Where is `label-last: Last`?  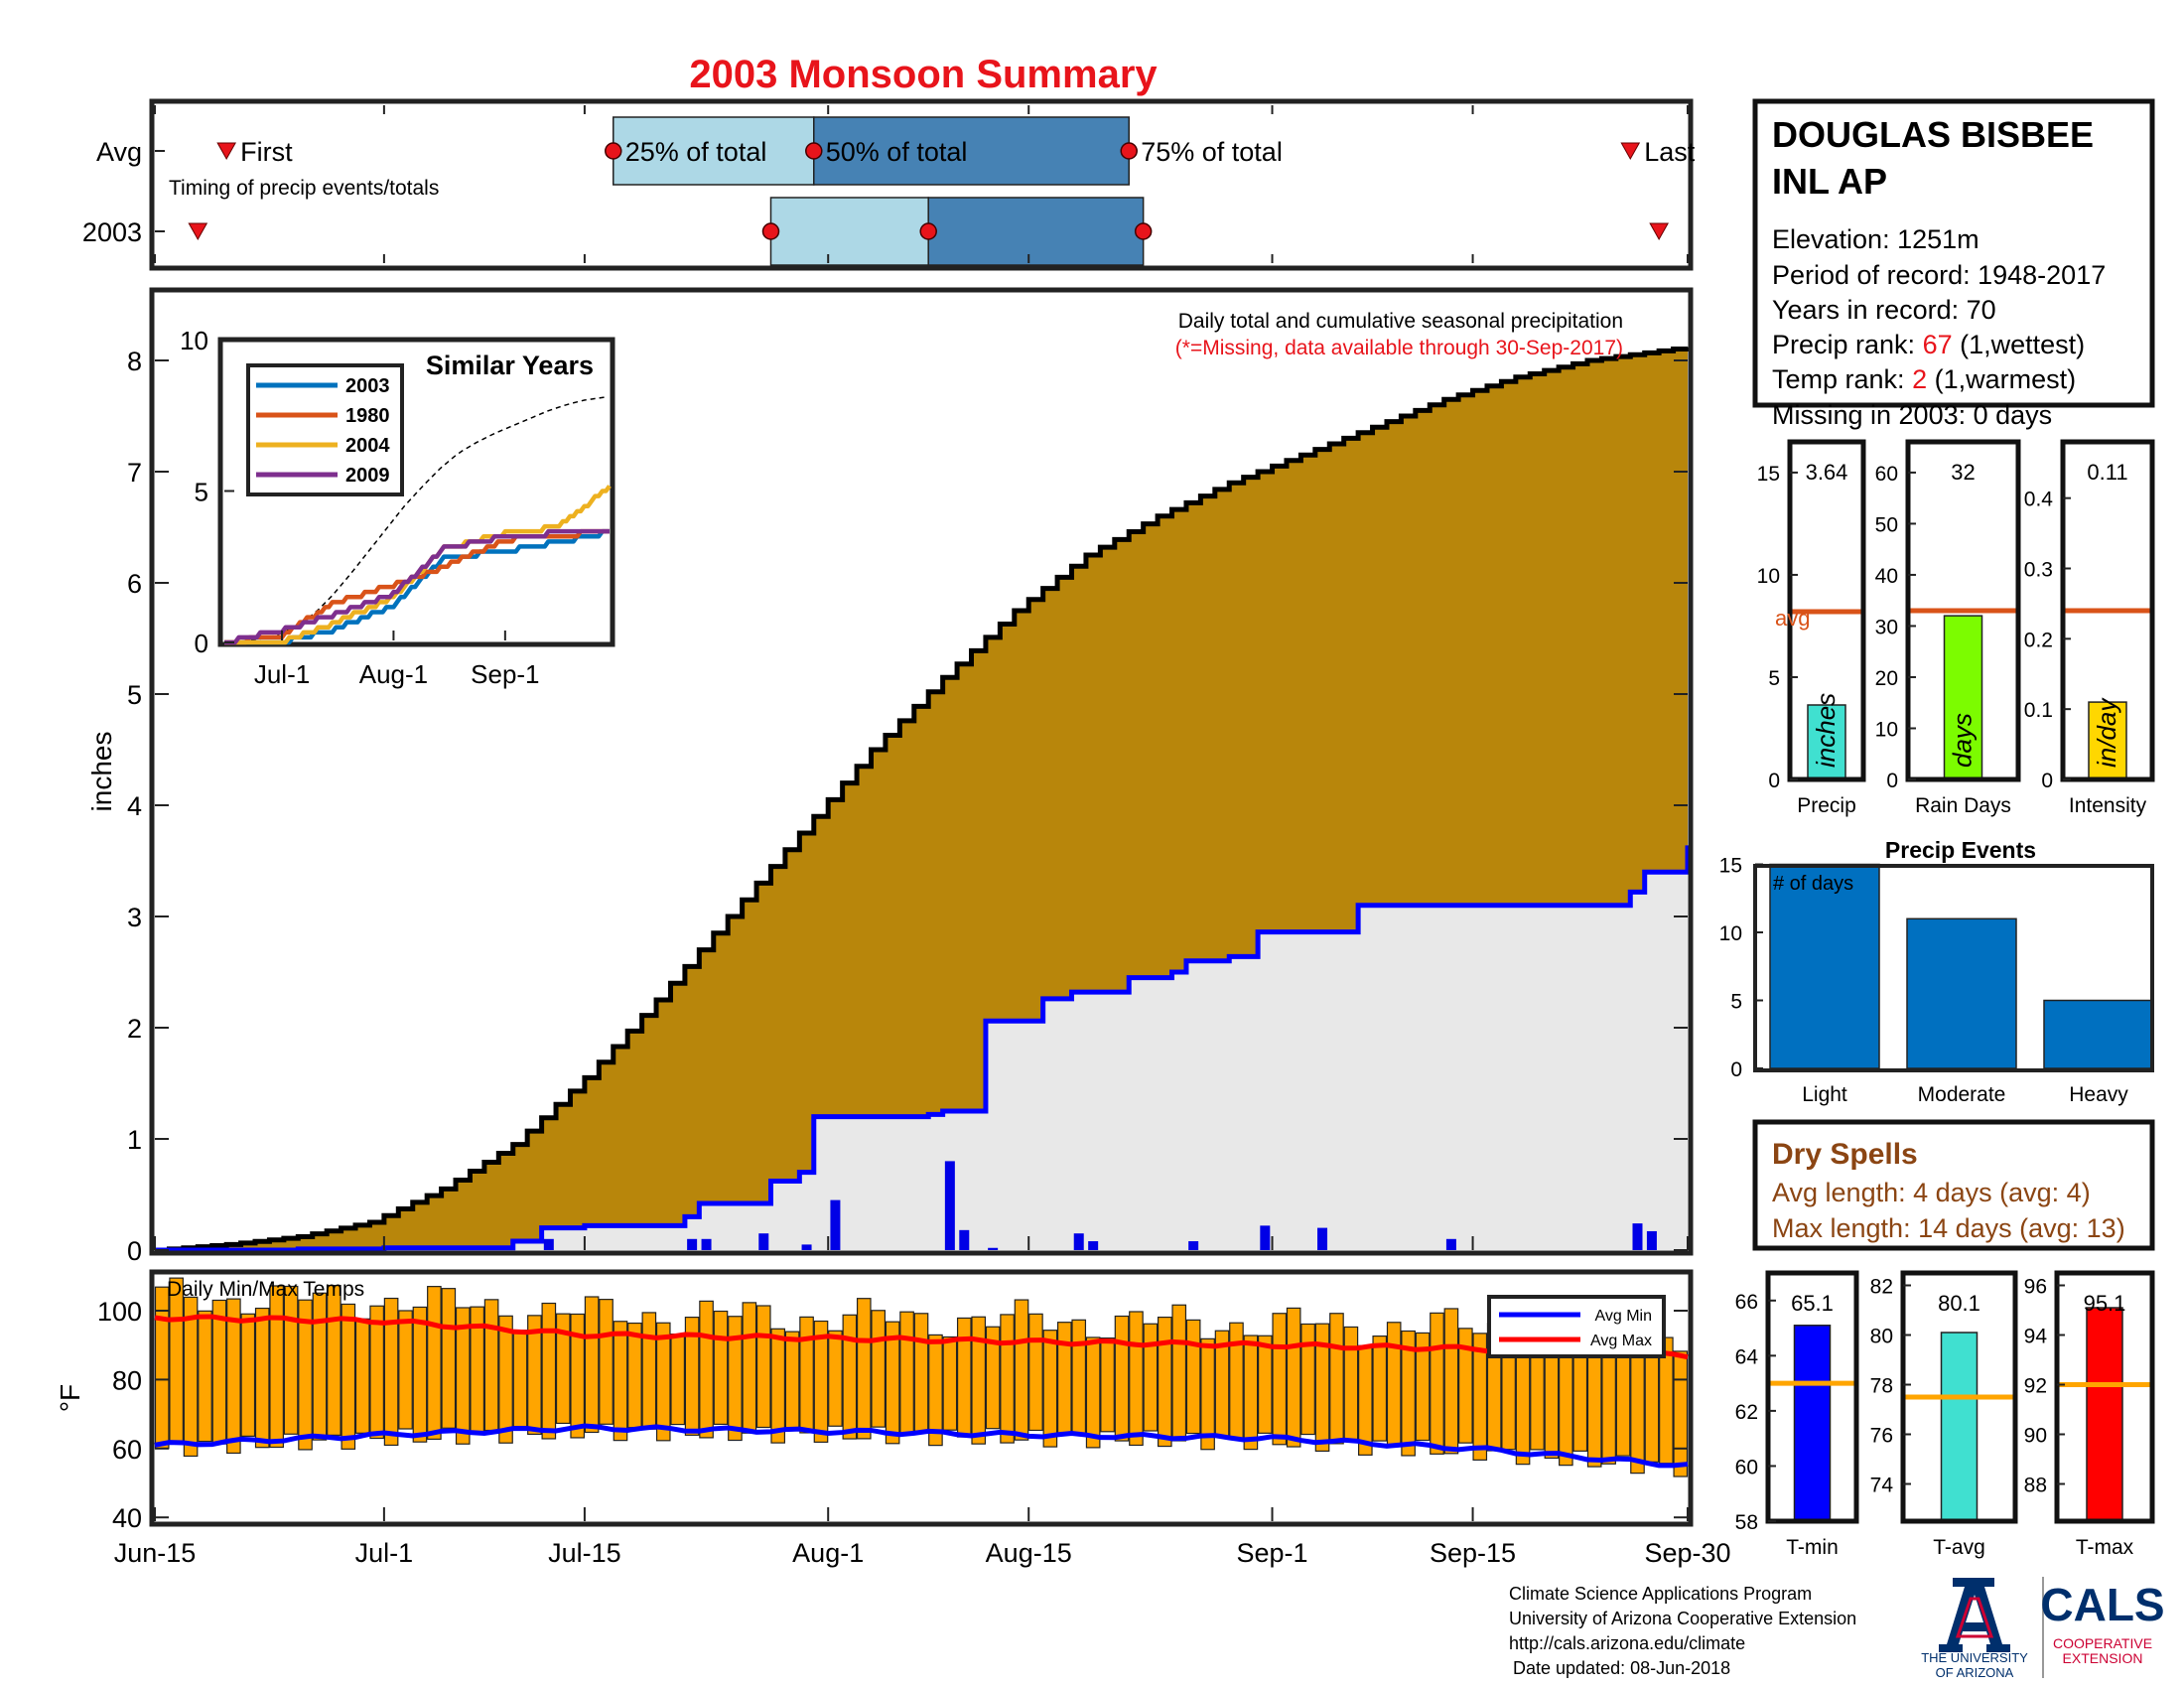
label-last: Last is located at coordinates (1670, 152).